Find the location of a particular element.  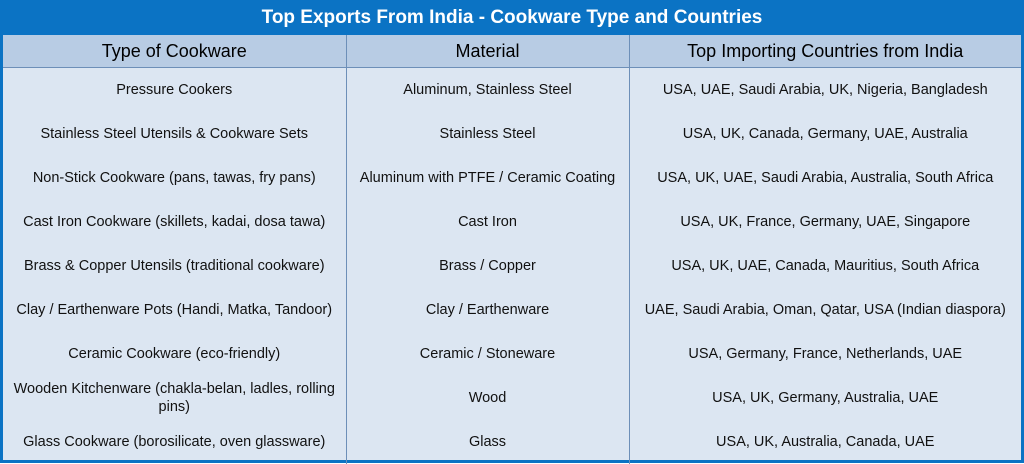

header-type-of-cookware: Type of Cookware is located at coordinates (175, 51).